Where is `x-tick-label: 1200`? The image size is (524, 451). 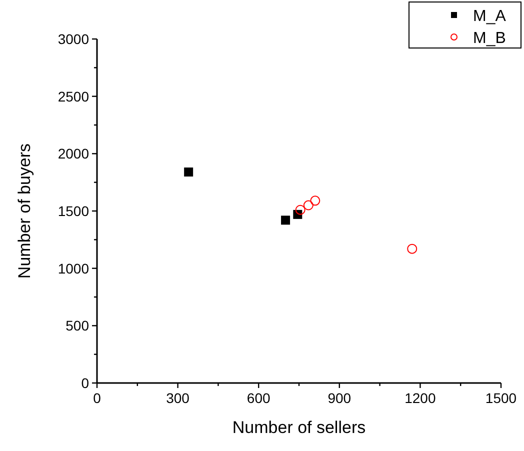
x-tick-label: 1200 is located at coordinates (420, 398).